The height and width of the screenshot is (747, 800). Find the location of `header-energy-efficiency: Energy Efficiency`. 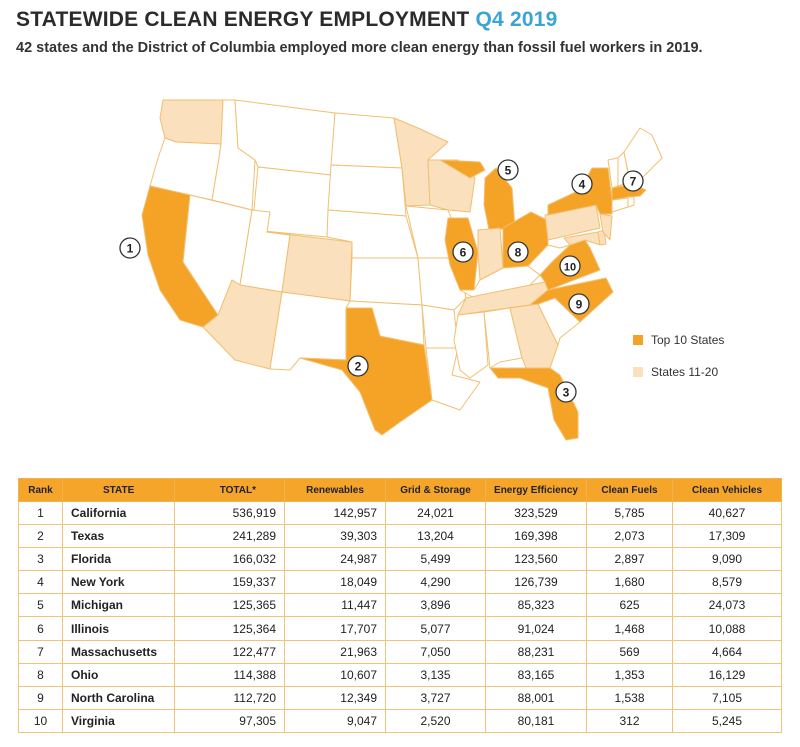

header-energy-efficiency: Energy Efficiency is located at coordinates (536, 490).